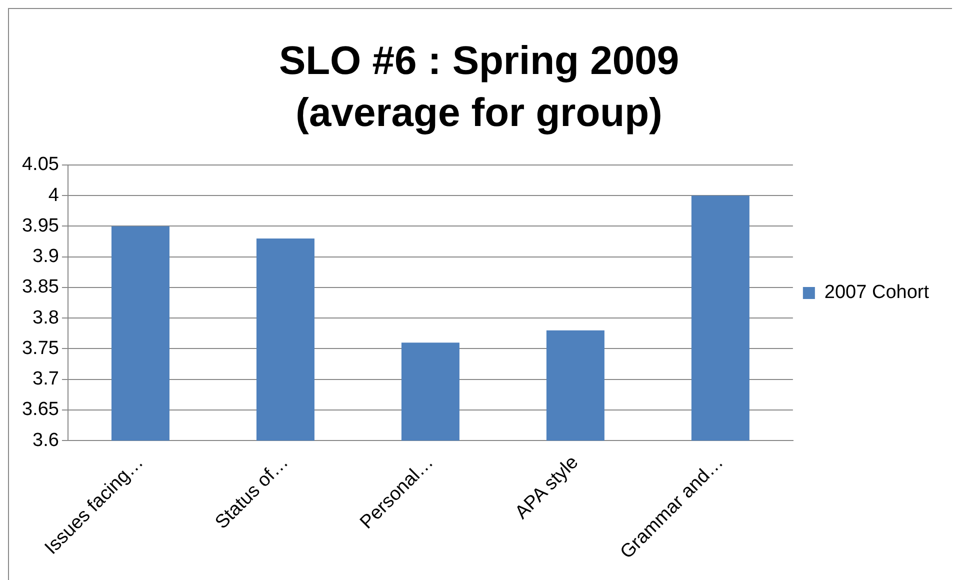 The width and height of the screenshot is (954, 580). I want to click on y-tick-label: 3.95, so click(40, 225).